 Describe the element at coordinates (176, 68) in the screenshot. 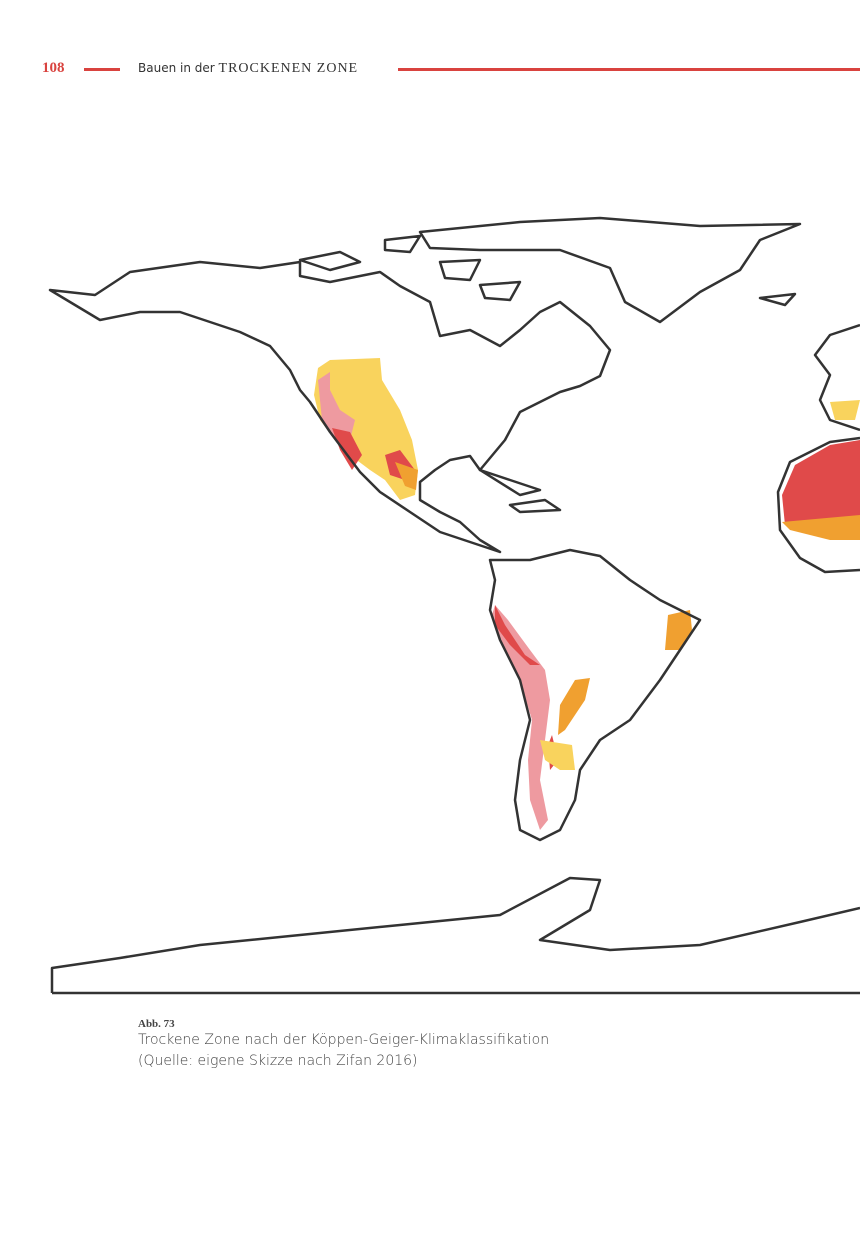

I see `running-prefix: Bauen in der` at that location.